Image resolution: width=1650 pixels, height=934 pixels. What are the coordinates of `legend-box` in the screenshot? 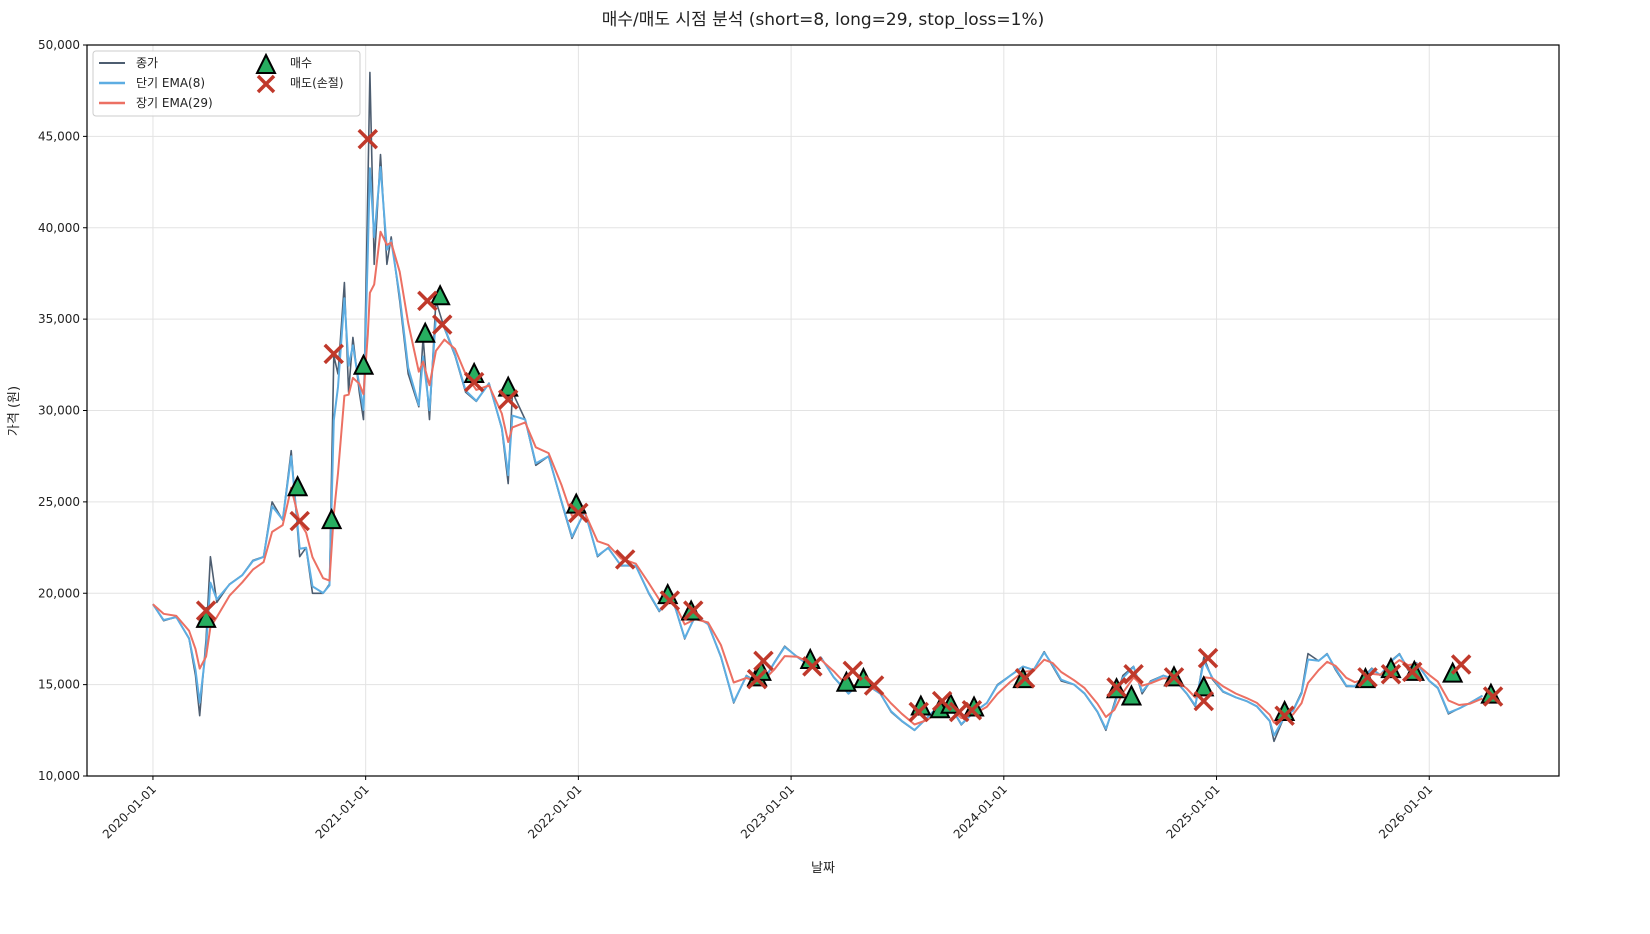 It's located at (226, 83).